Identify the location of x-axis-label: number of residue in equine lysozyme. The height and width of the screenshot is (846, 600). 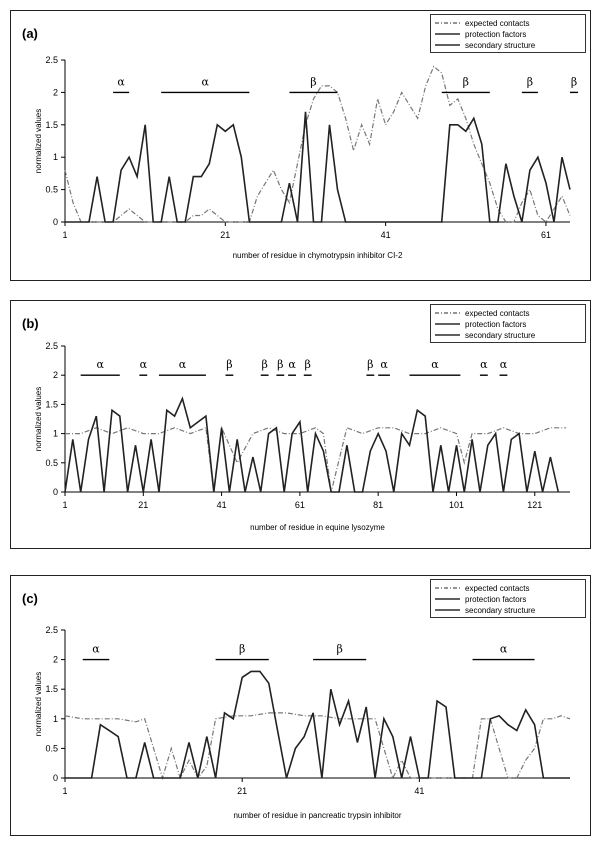
(317, 527).